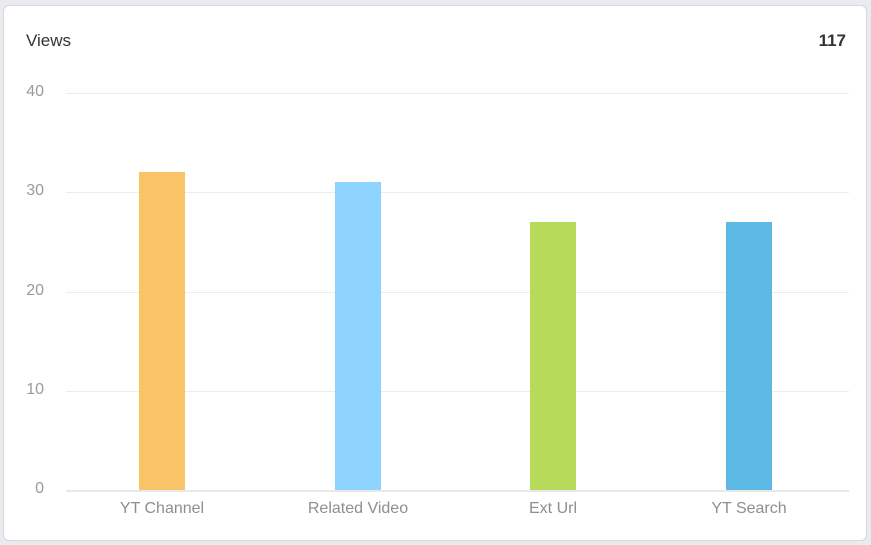 This screenshot has width=871, height=545. I want to click on y-tick-label: 0, so click(39, 488).